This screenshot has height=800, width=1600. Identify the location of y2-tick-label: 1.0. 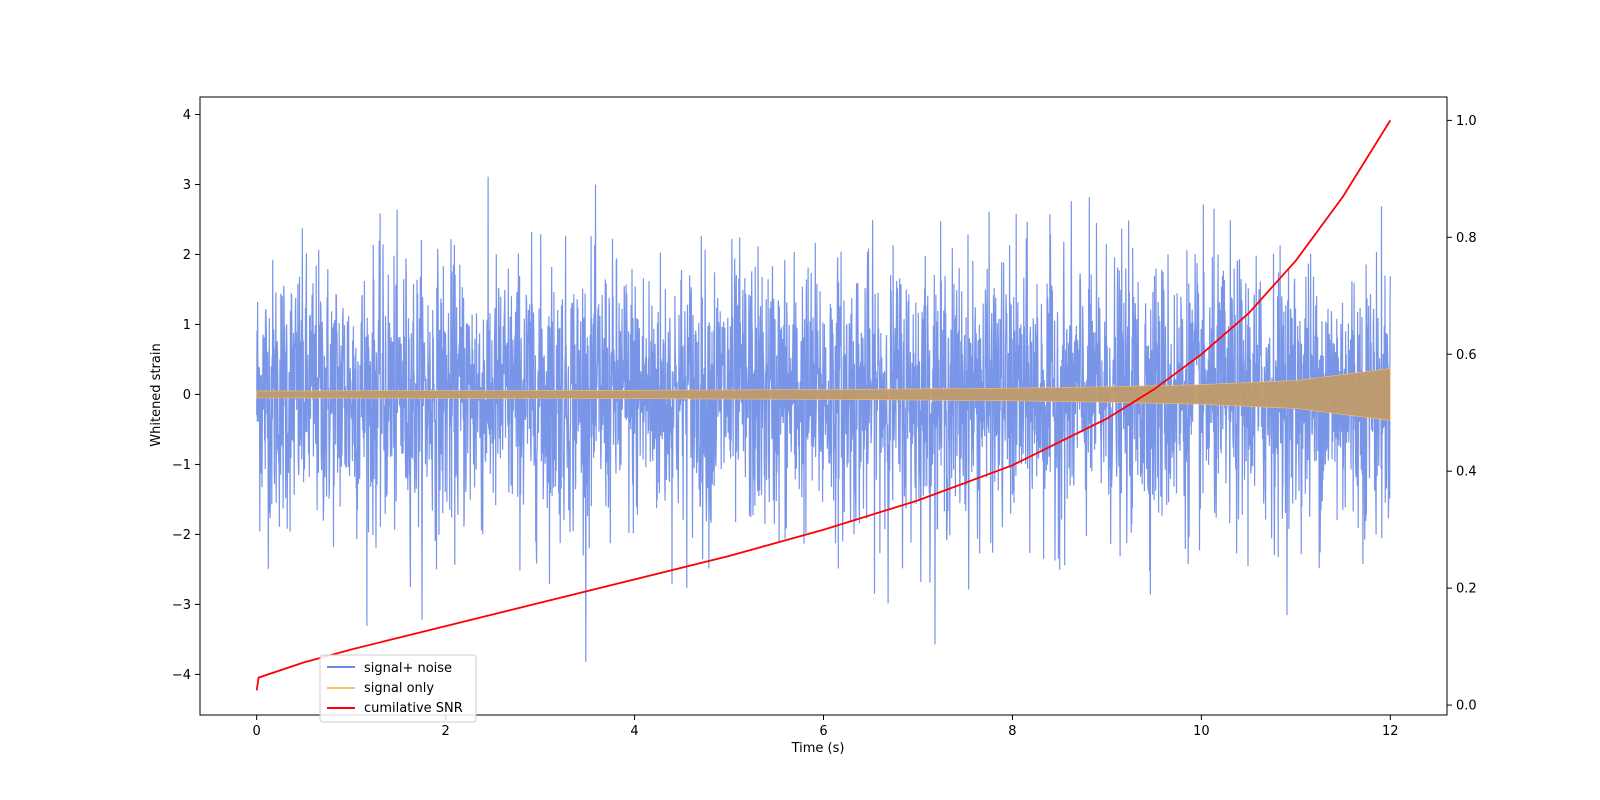
(1466, 121).